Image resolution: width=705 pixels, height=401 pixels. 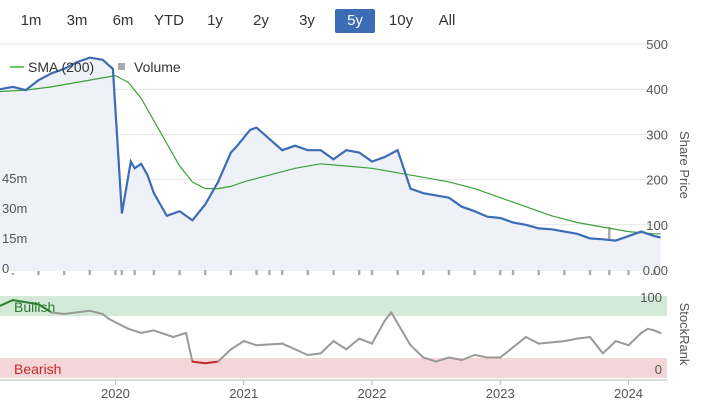 I want to click on range-ytd-button: YTD, so click(x=169, y=20).